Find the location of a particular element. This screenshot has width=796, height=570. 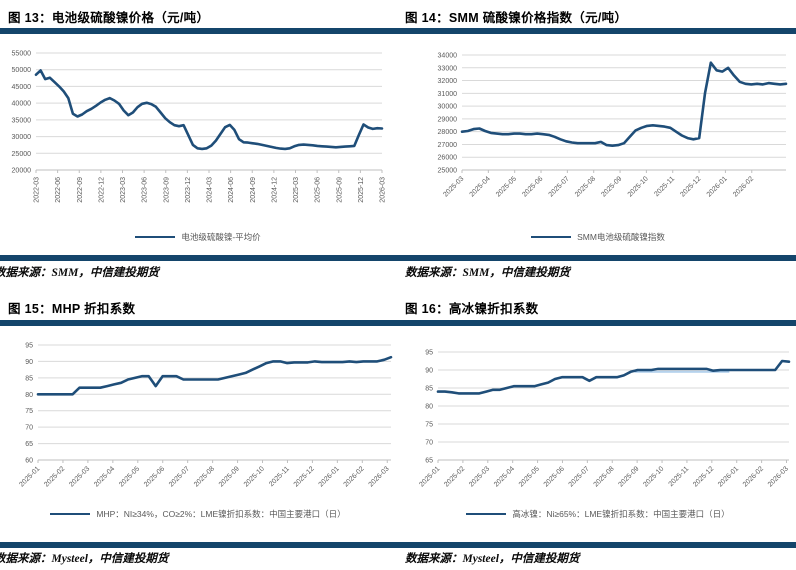

title-underline-bar-row1 is located at coordinates (398, 31).